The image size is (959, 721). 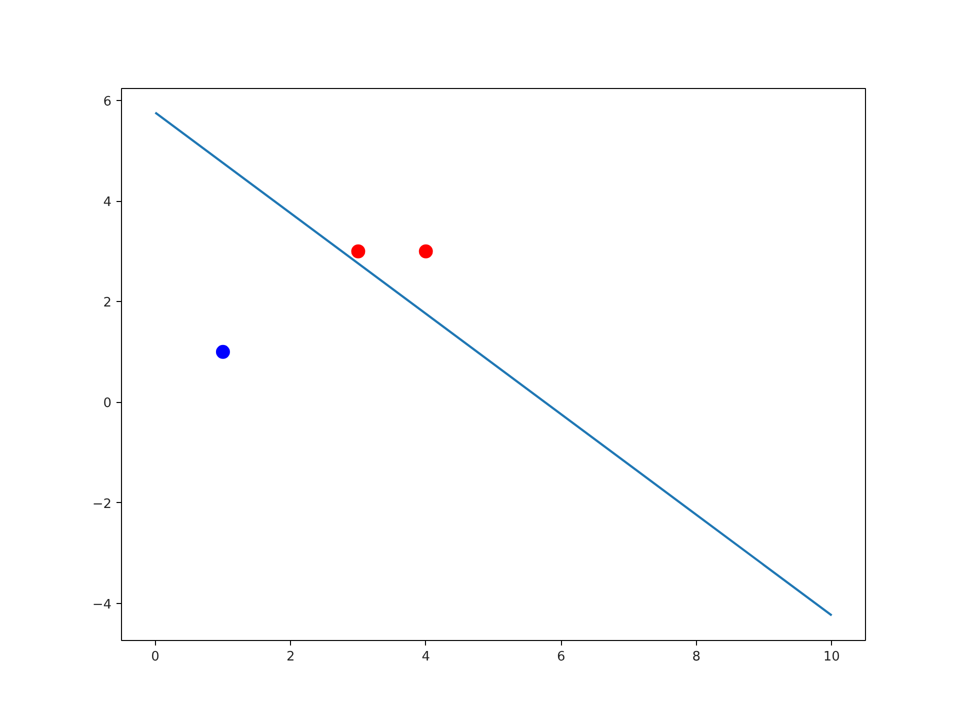 What do you see at coordinates (155, 657) in the screenshot?
I see `x-tick-label: 0` at bounding box center [155, 657].